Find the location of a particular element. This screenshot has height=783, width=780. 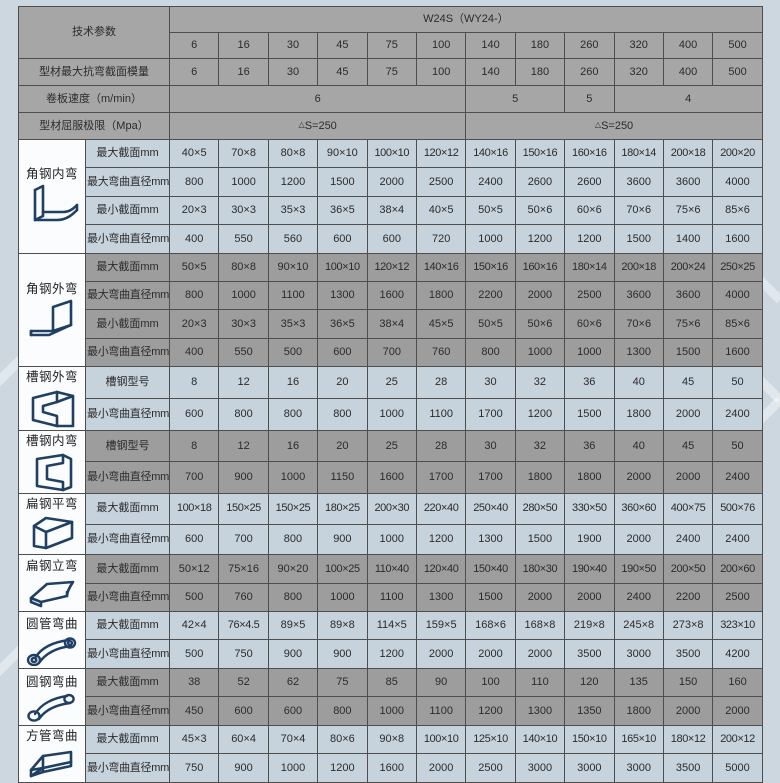

data-cell: 1000 is located at coordinates (540, 352).